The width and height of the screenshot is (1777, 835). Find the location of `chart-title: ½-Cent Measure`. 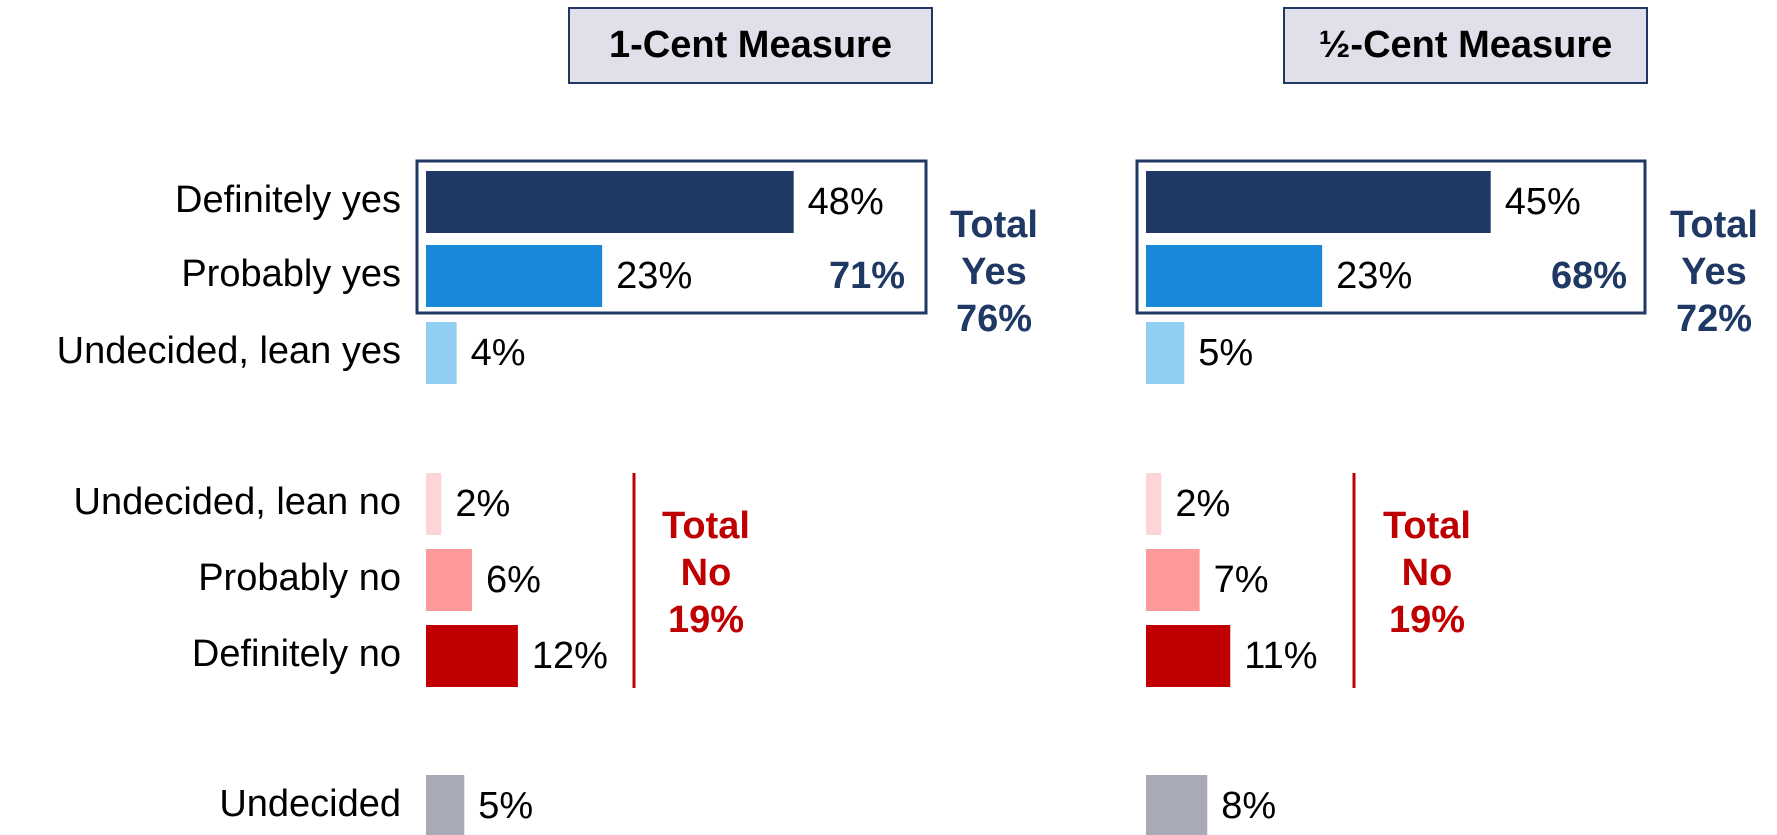

chart-title: ½-Cent Measure is located at coordinates (1465, 45).